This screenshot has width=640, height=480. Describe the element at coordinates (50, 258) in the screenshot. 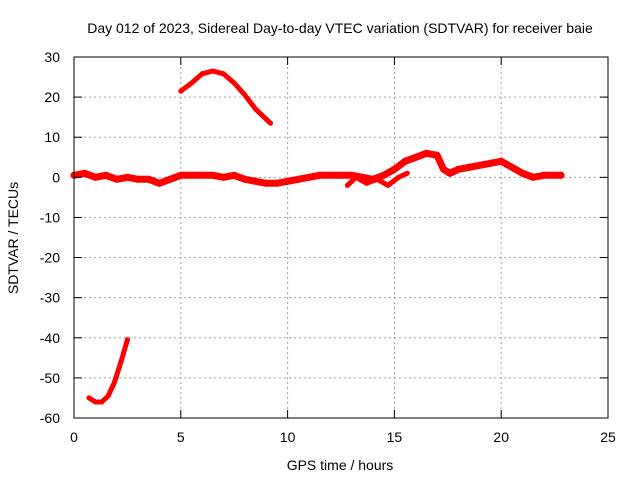

I see `y-tick-label: -20` at that location.